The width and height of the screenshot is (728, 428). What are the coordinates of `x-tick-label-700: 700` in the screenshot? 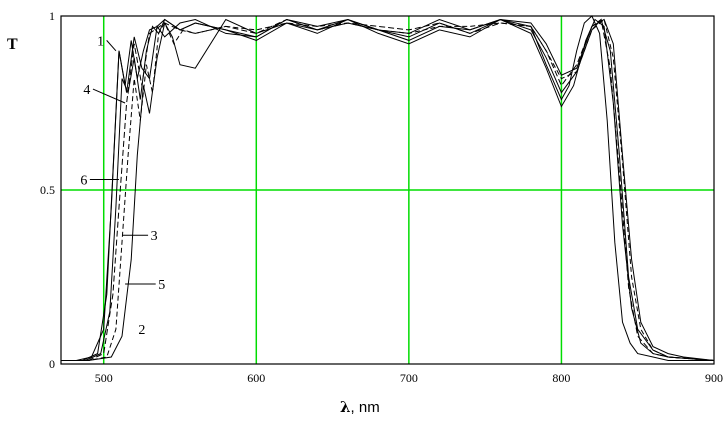 It's located at (409, 378).